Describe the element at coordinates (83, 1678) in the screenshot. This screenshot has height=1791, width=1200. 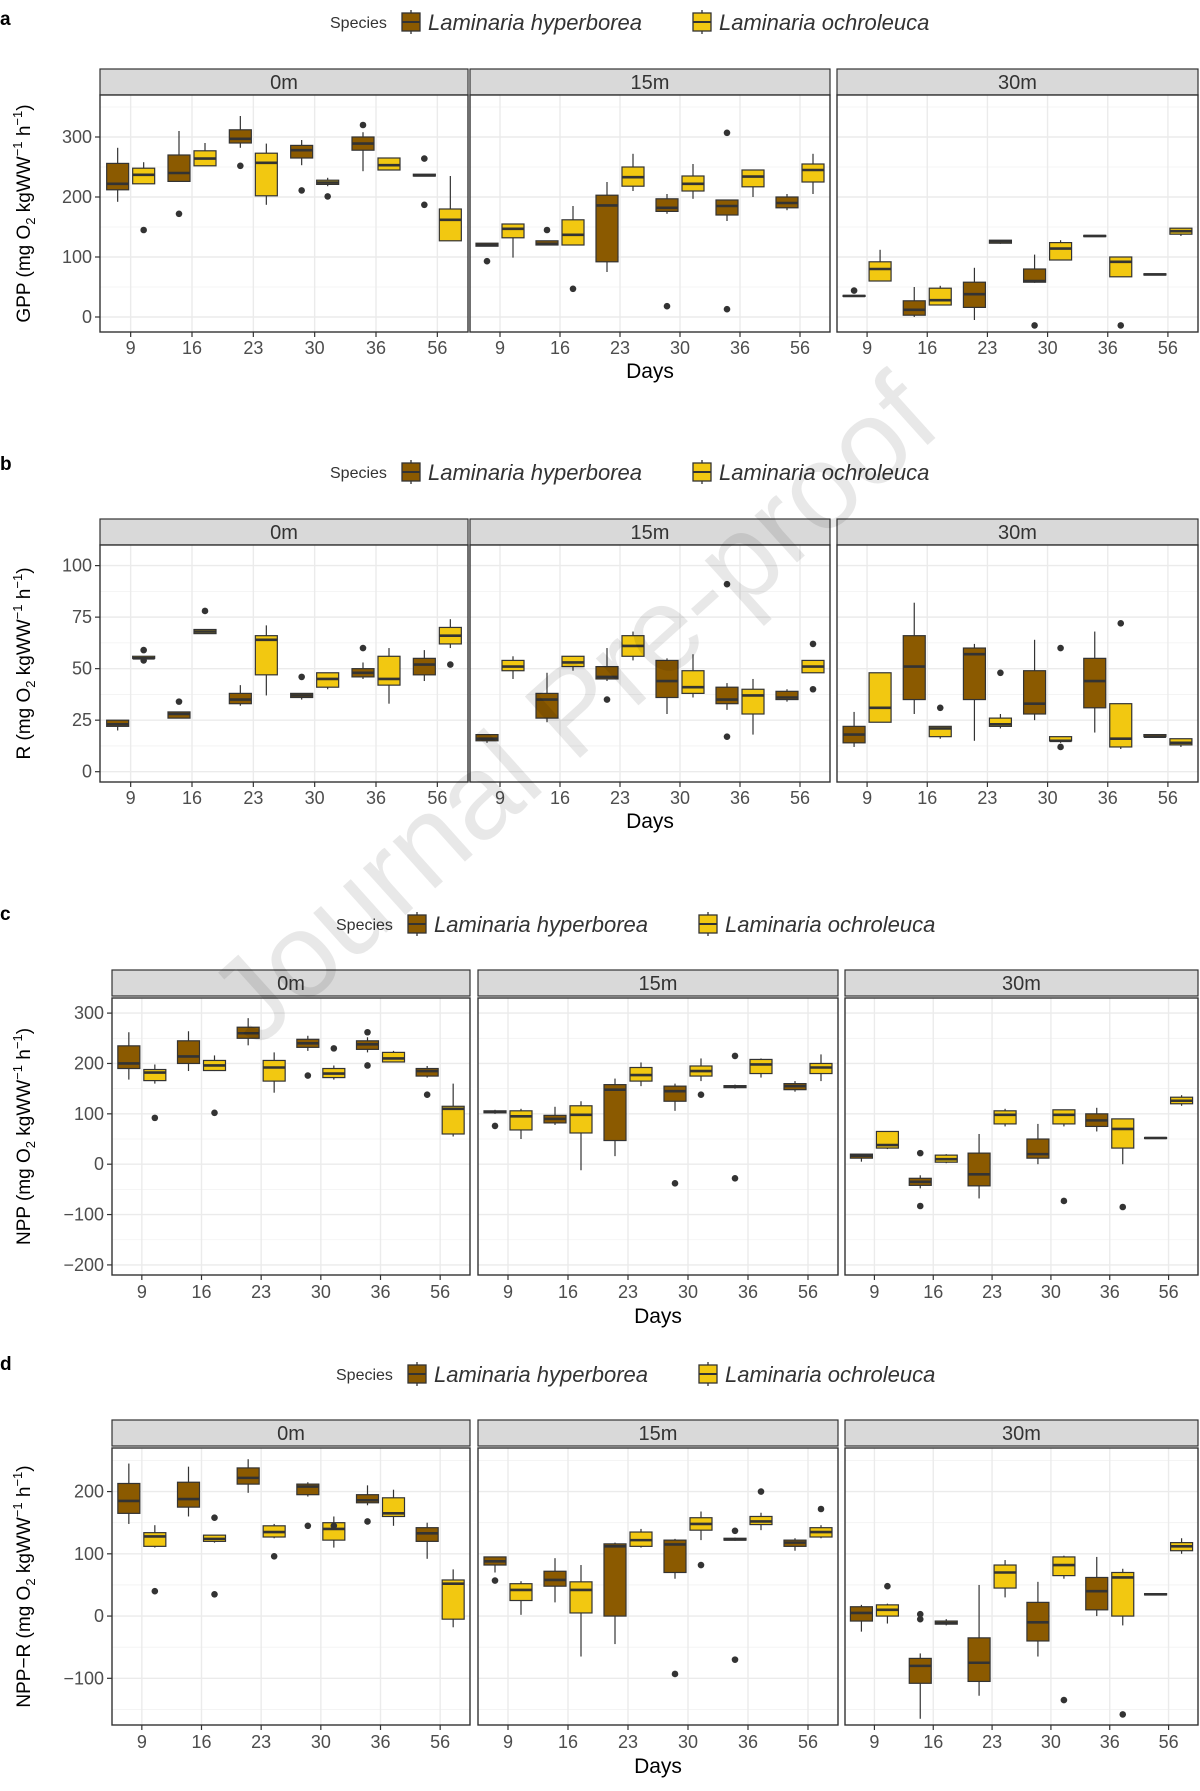
I see `y-tick-label: −100` at that location.